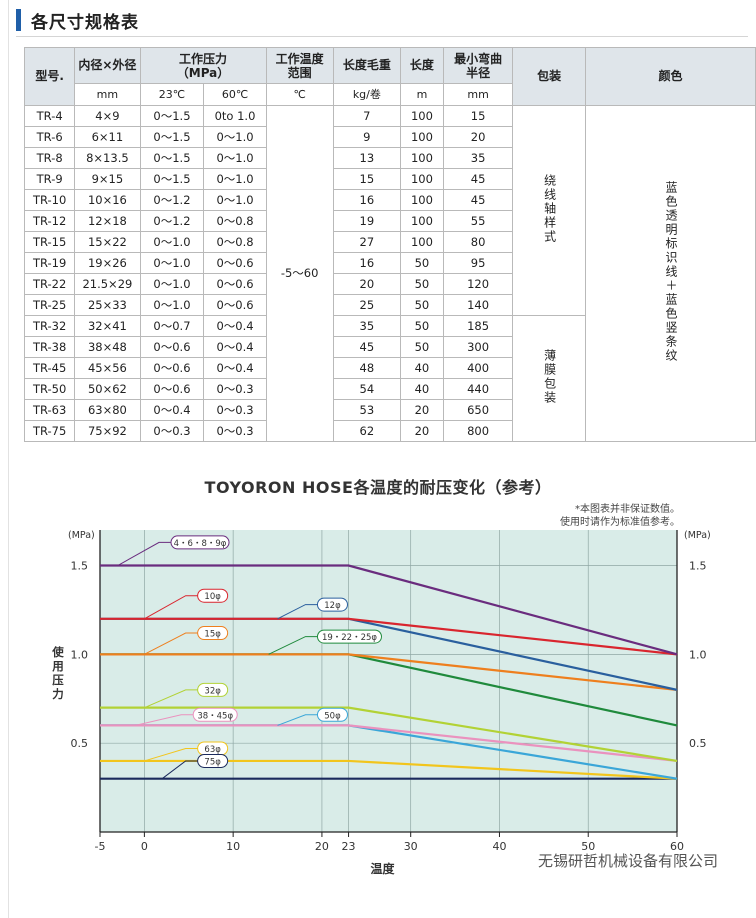 The image size is (756, 918). What do you see at coordinates (107, 94) in the screenshot?
I see `unit-diameter: mm` at bounding box center [107, 94].